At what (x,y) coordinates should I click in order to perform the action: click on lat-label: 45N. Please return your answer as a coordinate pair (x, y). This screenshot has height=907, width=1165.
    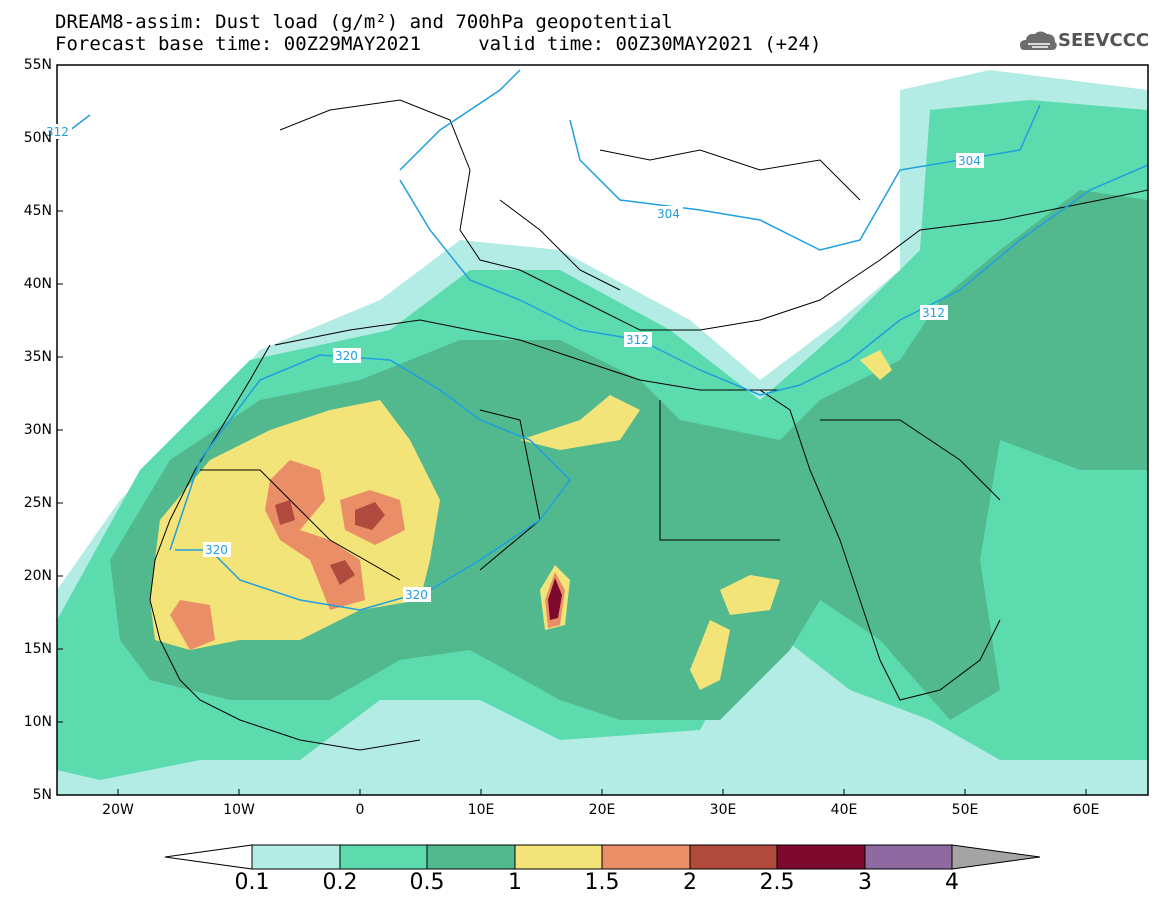
    Looking at the image, I should click on (37, 211).